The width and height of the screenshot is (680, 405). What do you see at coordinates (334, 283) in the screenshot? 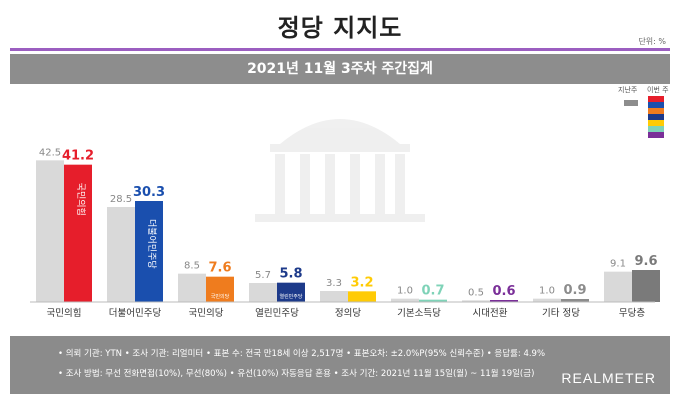
I see `label-prev-4: 3.3` at bounding box center [334, 283].